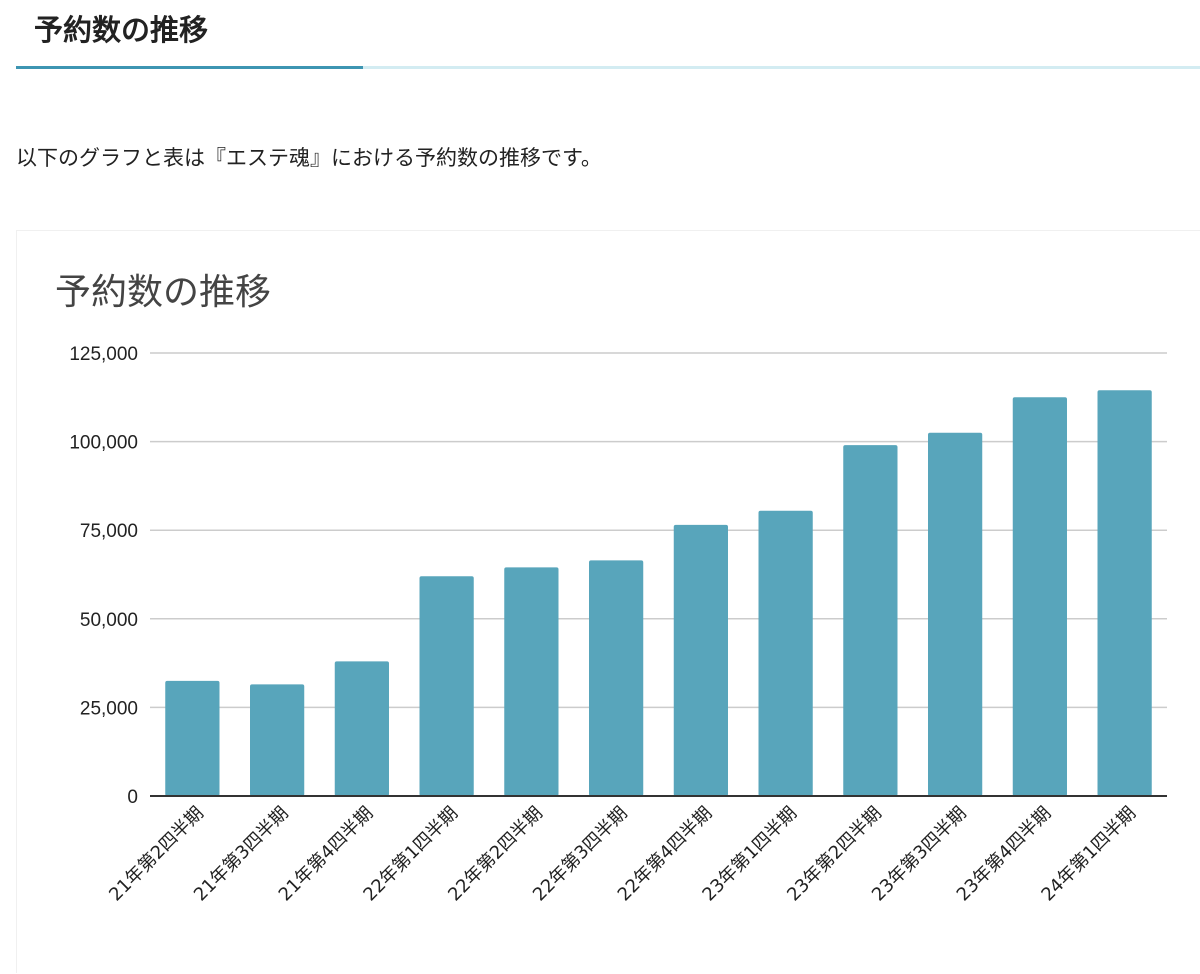 The width and height of the screenshot is (1200, 974). Describe the element at coordinates (121, 30) in the screenshot. I see `section-title: 予約数の推移` at that location.